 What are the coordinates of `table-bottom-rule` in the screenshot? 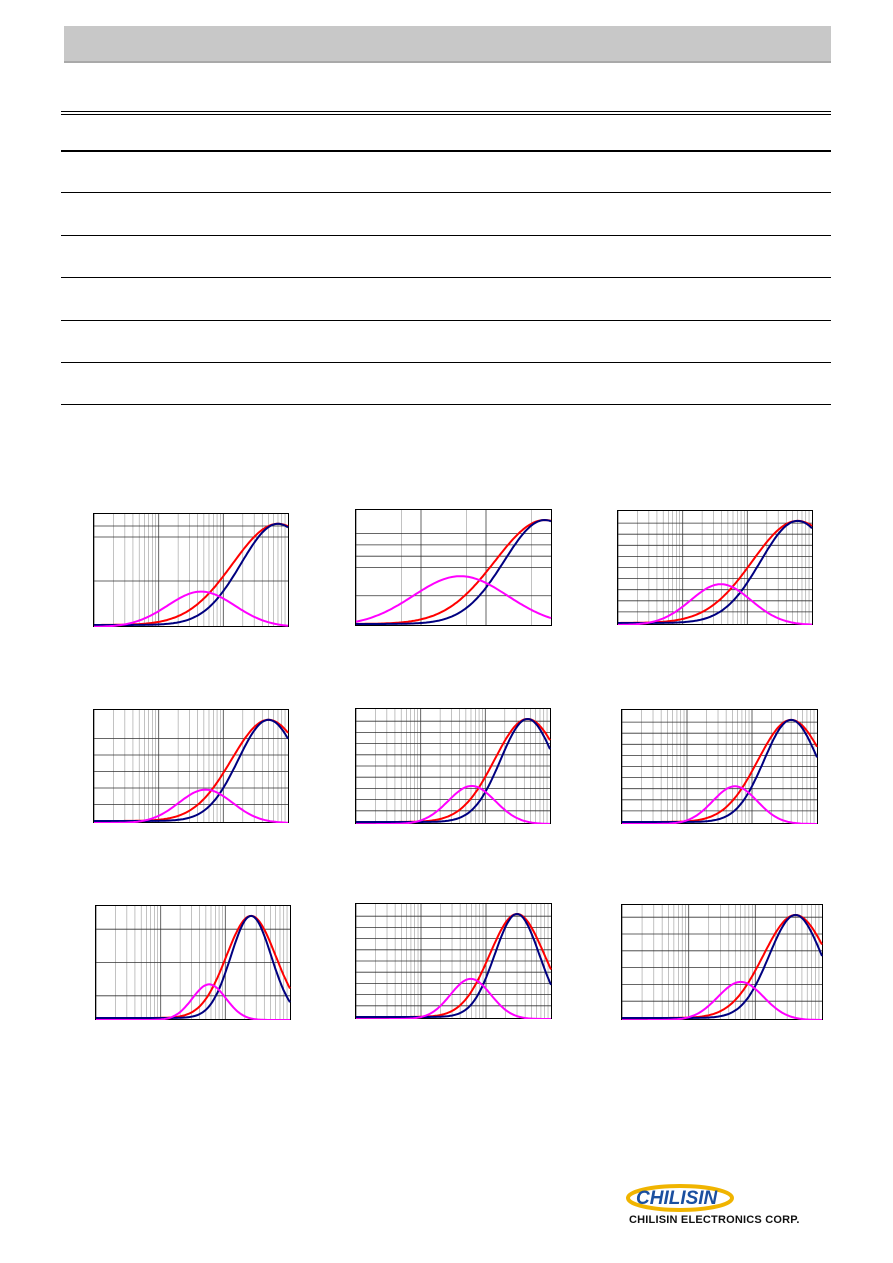 It's located at (446, 404).